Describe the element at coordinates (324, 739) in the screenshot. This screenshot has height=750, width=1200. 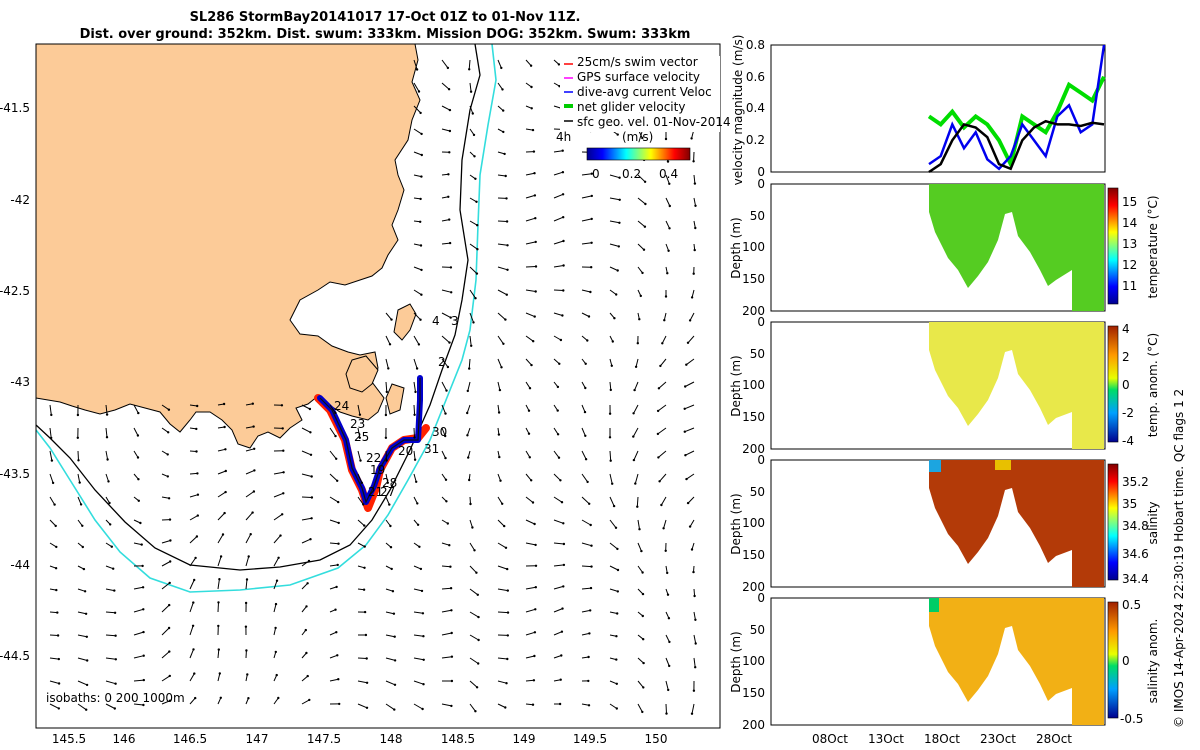
I see `map-x-tick: 147.5` at that location.